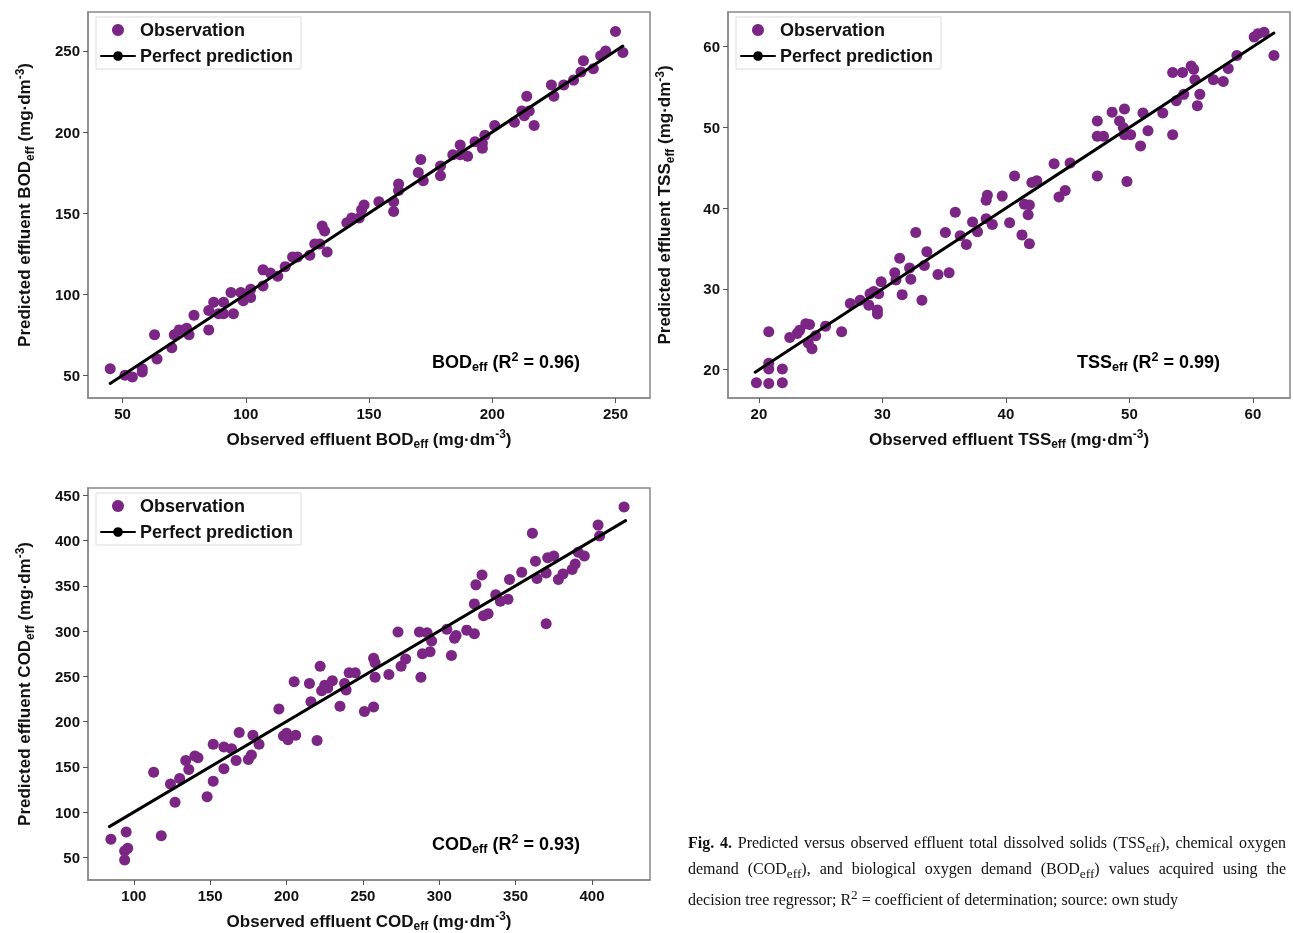 The width and height of the screenshot is (1293, 933). What do you see at coordinates (67, 495) in the screenshot?
I see `y-tick-label: 450` at bounding box center [67, 495].